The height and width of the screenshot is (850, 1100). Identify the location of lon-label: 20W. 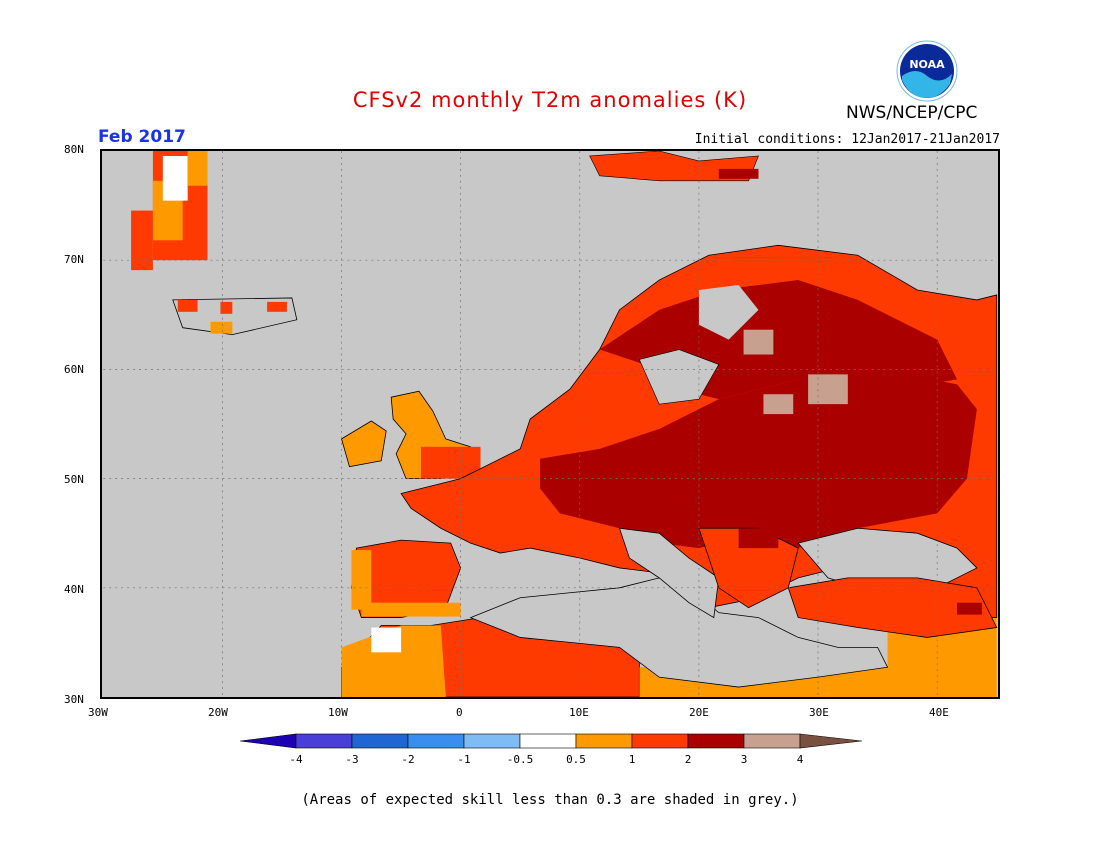
(218, 712).